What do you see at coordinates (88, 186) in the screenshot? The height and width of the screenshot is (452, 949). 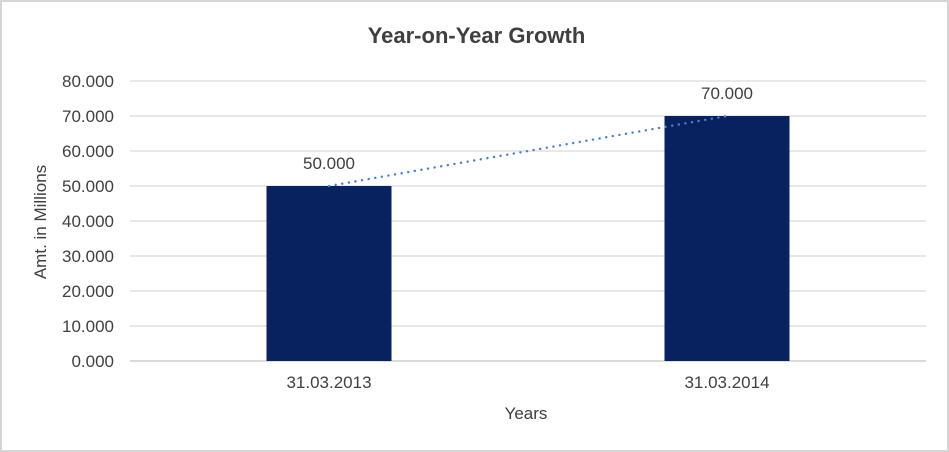 I see `y-tick-label: 50.000` at bounding box center [88, 186].